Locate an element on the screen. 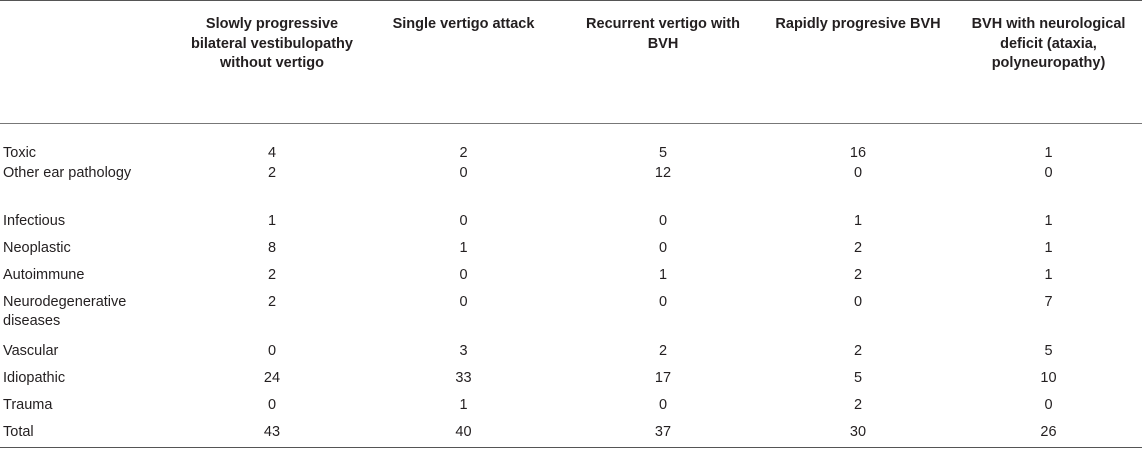  table-row: Infectious 1 0 0 1 1 is located at coordinates (571, 225).